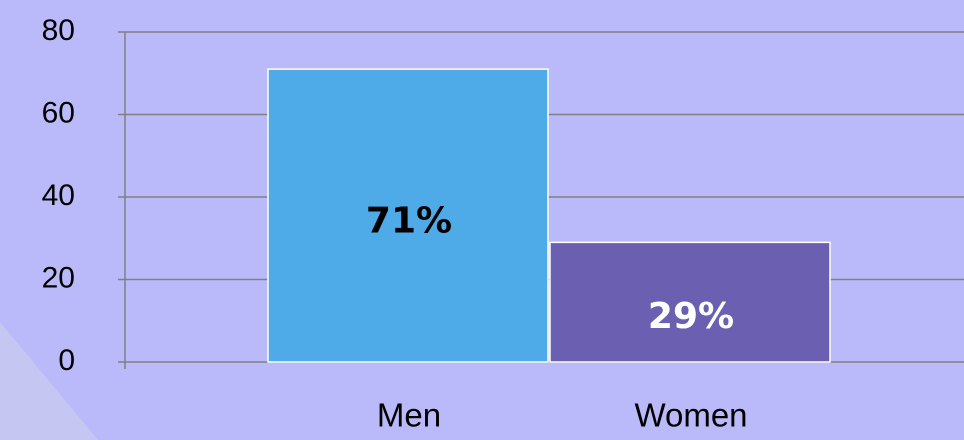 The width and height of the screenshot is (964, 440). I want to click on y-tick-label: 40, so click(58, 195).